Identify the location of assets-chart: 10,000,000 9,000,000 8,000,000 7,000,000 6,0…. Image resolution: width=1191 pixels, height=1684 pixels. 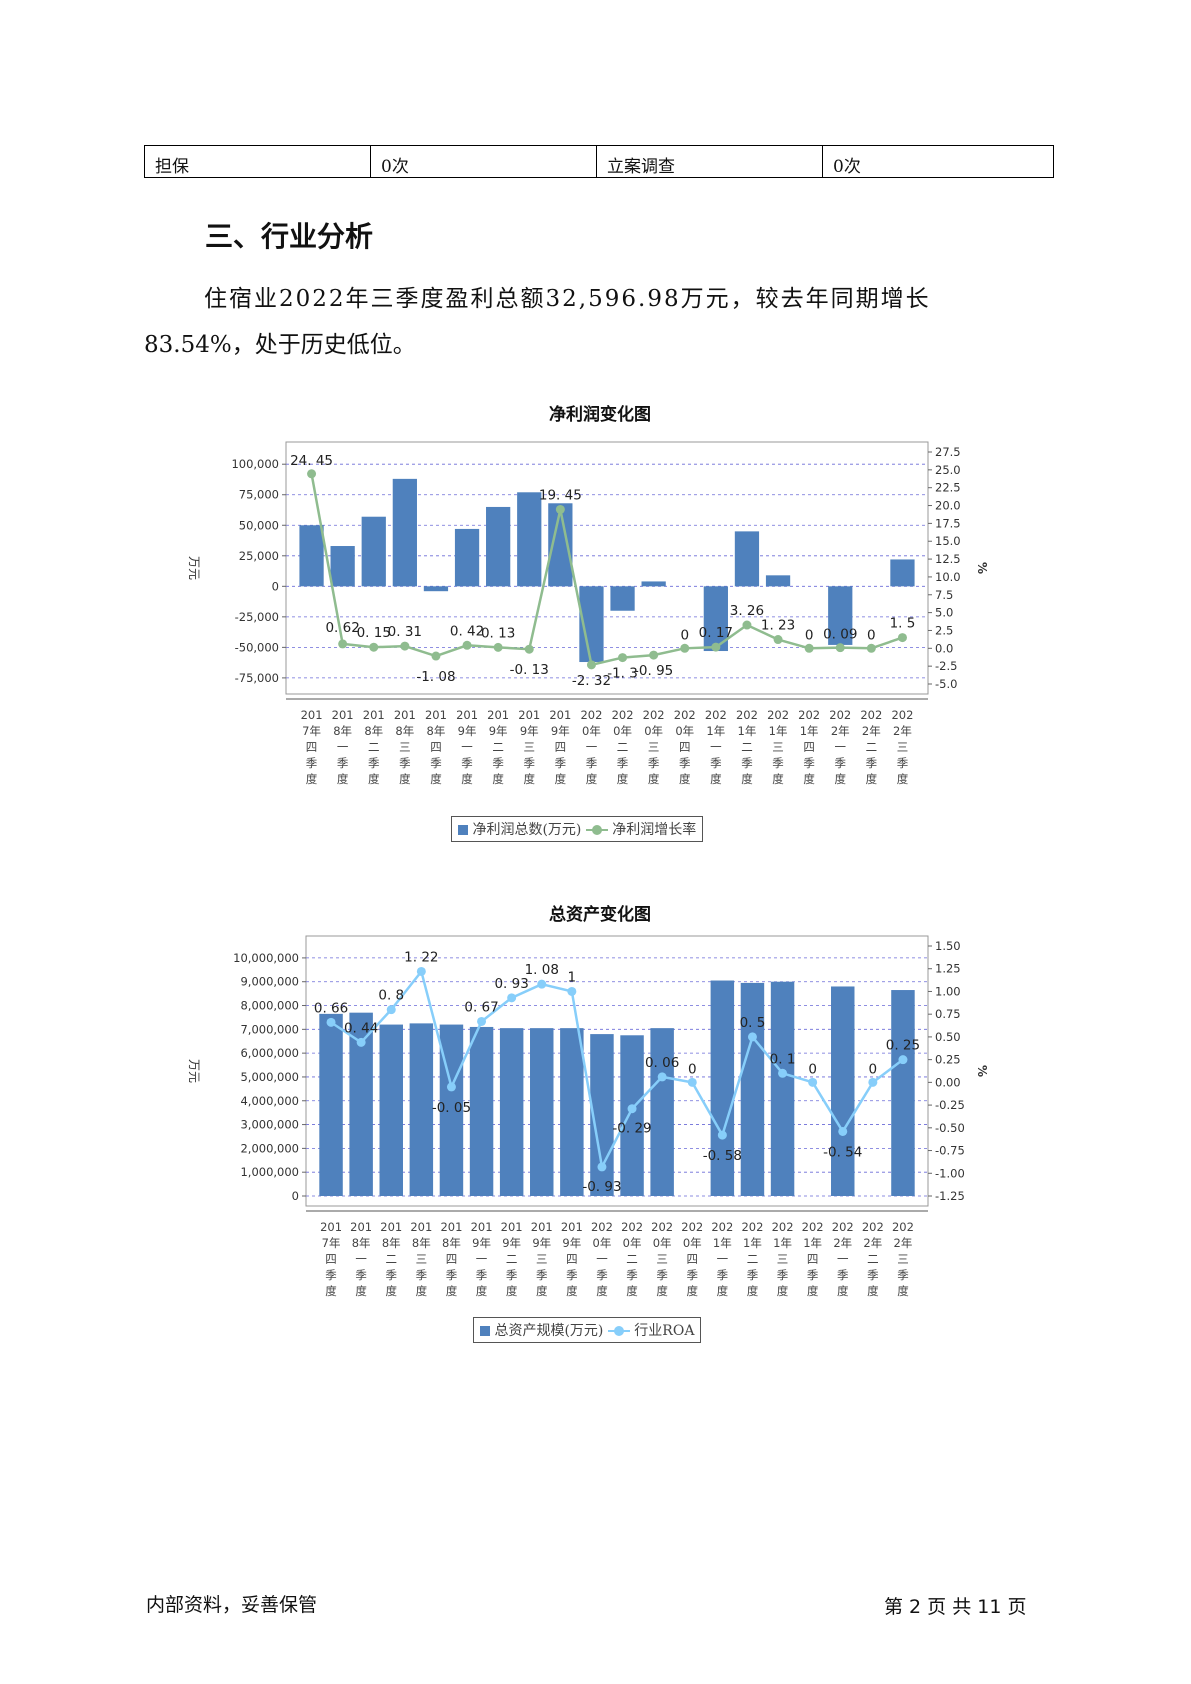
(588, 1116).